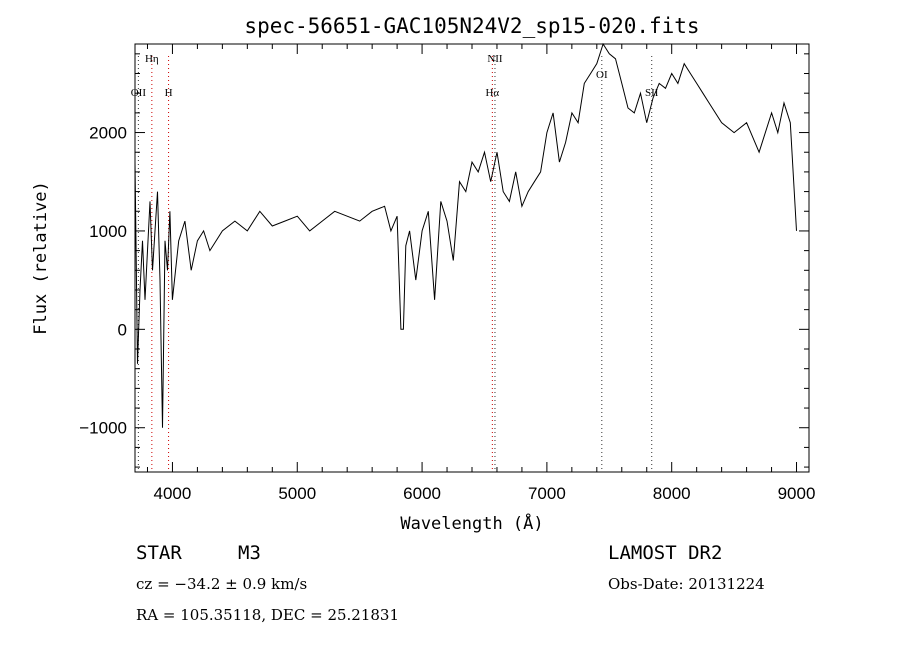 The image size is (900, 650). Describe the element at coordinates (267, 615) in the screenshot. I see `coordinates-text: RA = 105.35118, DEC = 25.21831` at that location.